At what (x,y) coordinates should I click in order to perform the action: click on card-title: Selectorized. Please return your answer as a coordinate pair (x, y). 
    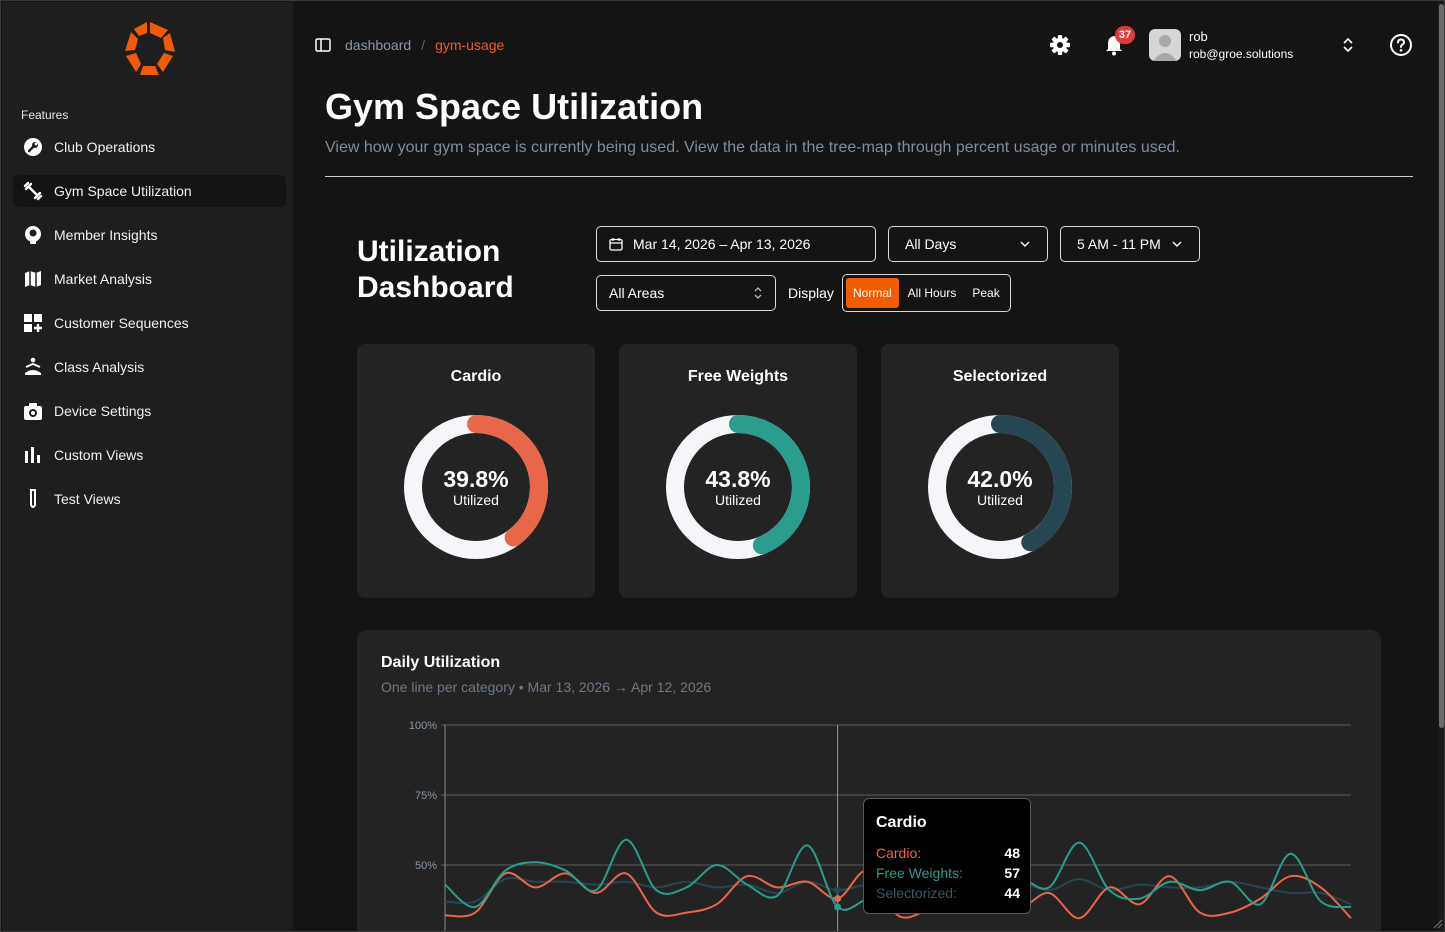
    Looking at the image, I should click on (1000, 376).